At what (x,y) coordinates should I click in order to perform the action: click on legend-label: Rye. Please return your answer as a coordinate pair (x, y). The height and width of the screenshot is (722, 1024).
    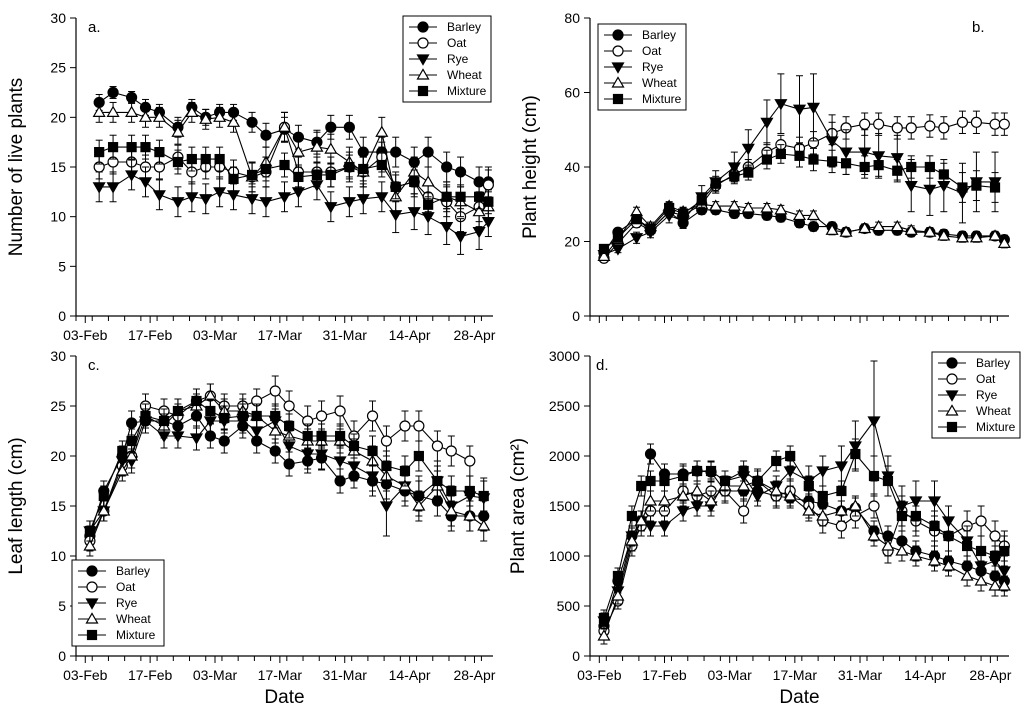
    Looking at the image, I should click on (458, 59).